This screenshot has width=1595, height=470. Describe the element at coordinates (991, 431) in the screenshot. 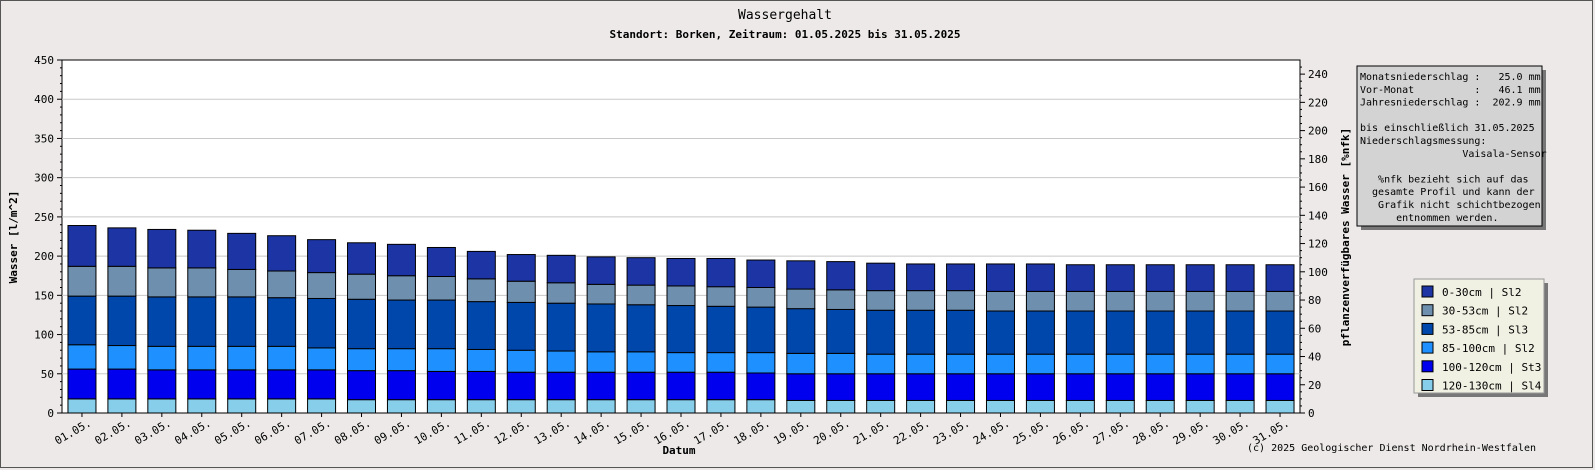

I see `x-tick-label: 24.05.` at that location.